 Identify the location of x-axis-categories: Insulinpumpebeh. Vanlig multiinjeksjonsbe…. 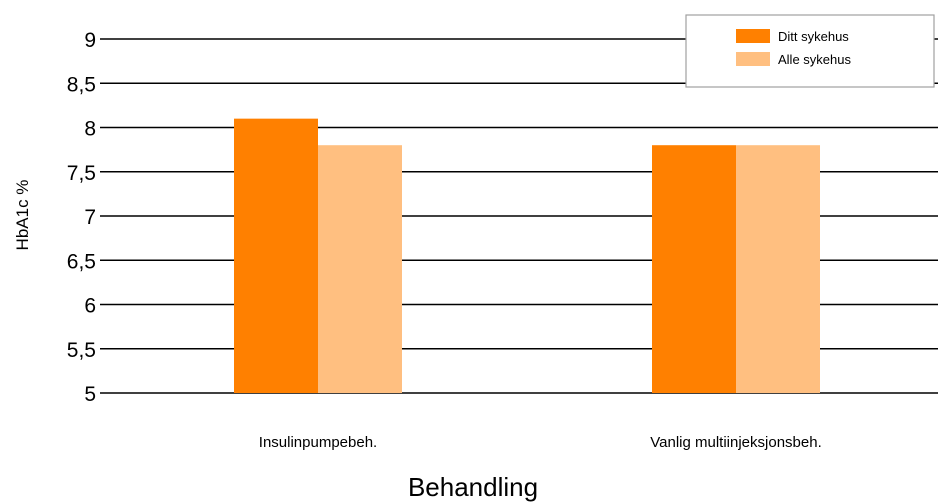
(540, 442).